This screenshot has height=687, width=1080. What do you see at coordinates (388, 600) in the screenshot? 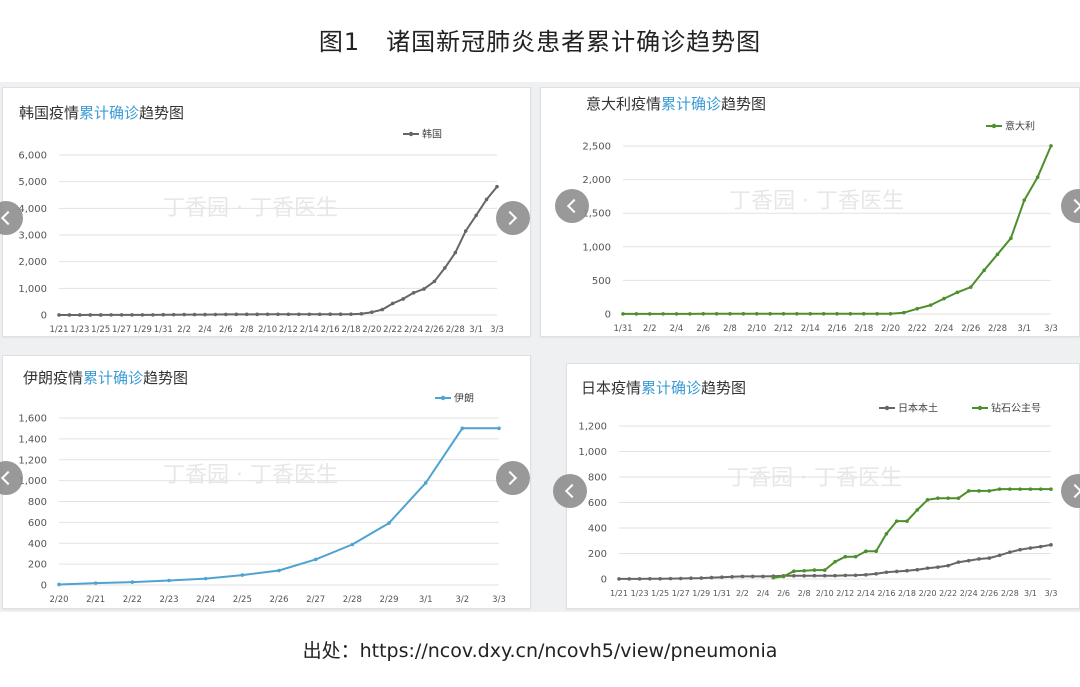
I see `x-tick-label: 2/29` at bounding box center [388, 600].